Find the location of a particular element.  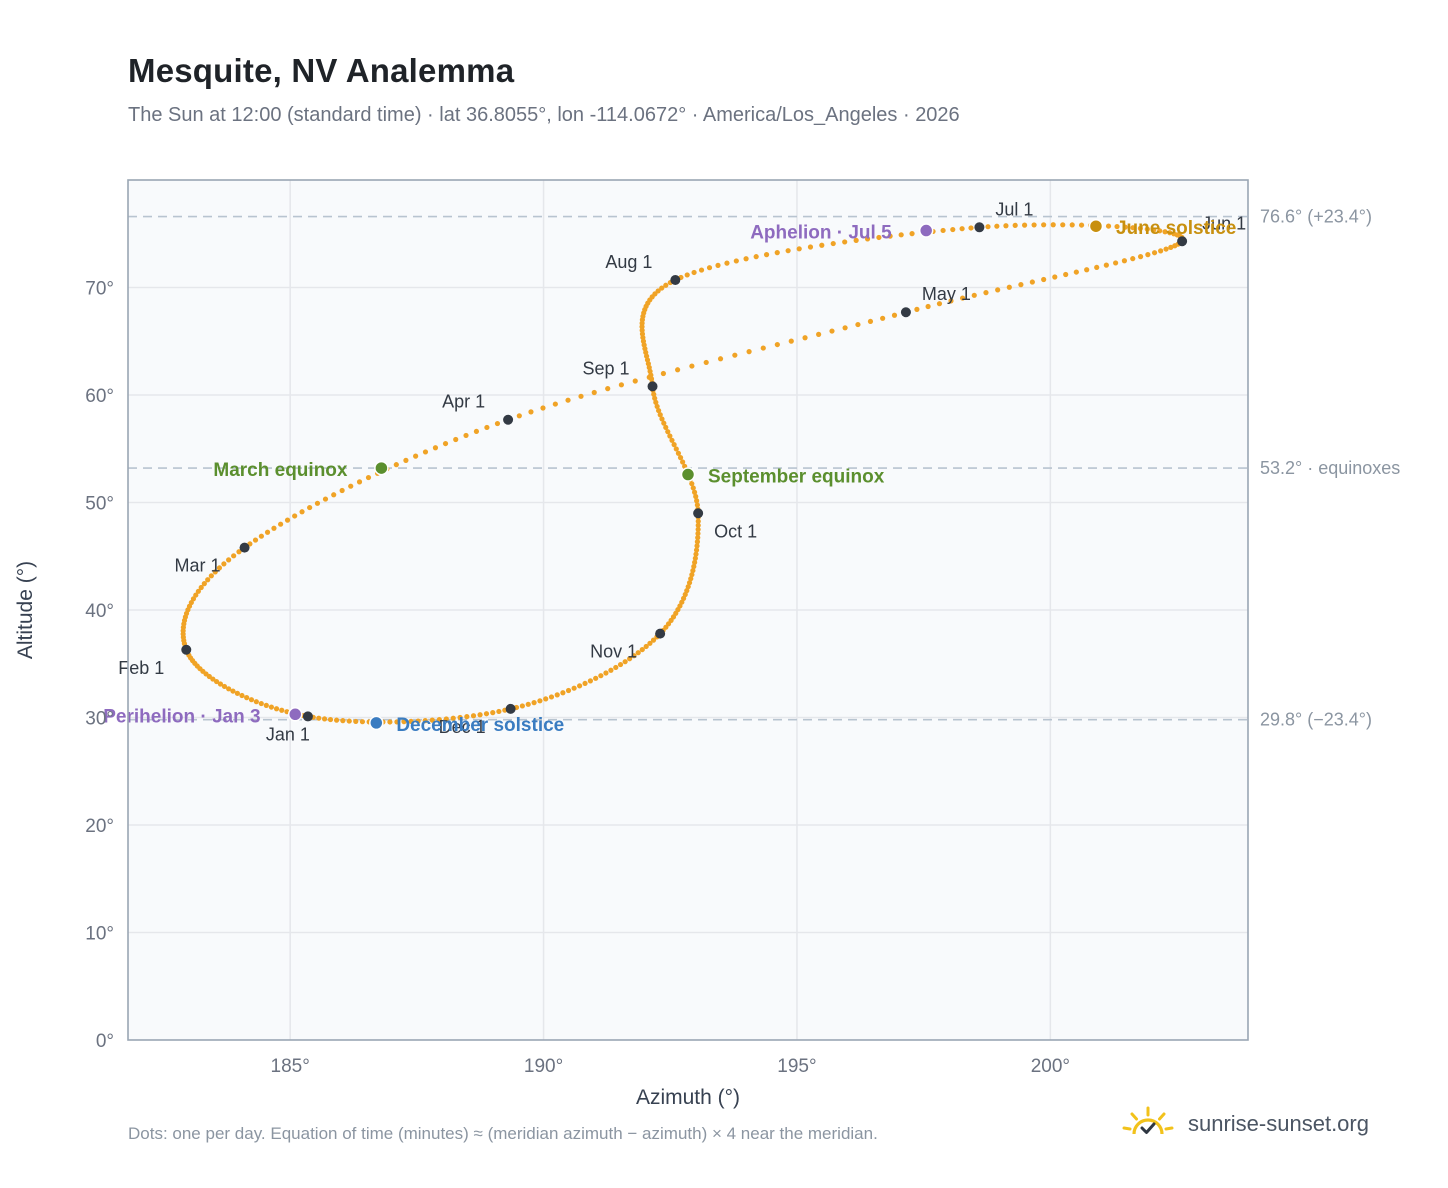

month-label: Sep 1 is located at coordinates (606, 368).